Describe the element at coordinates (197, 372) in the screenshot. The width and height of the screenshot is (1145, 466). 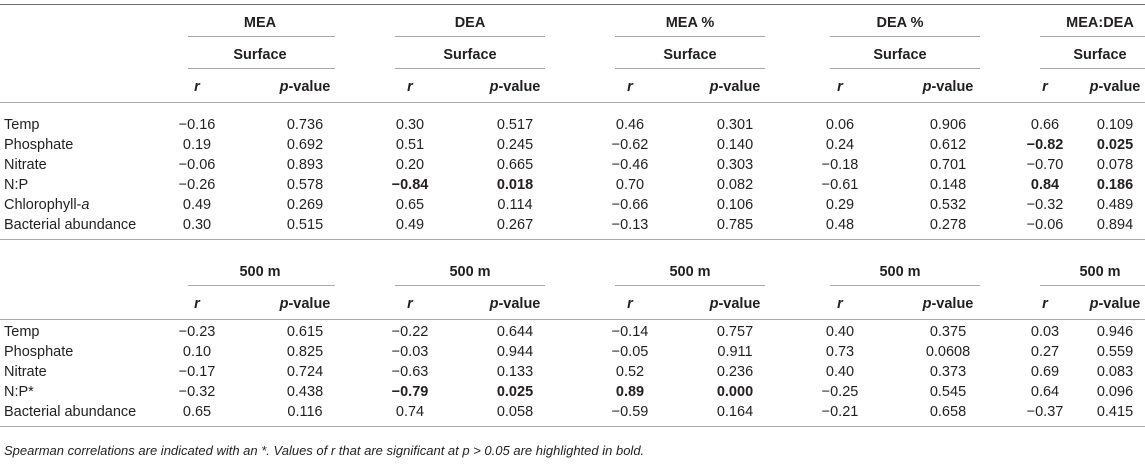
I see `r-value: −0.17` at that location.